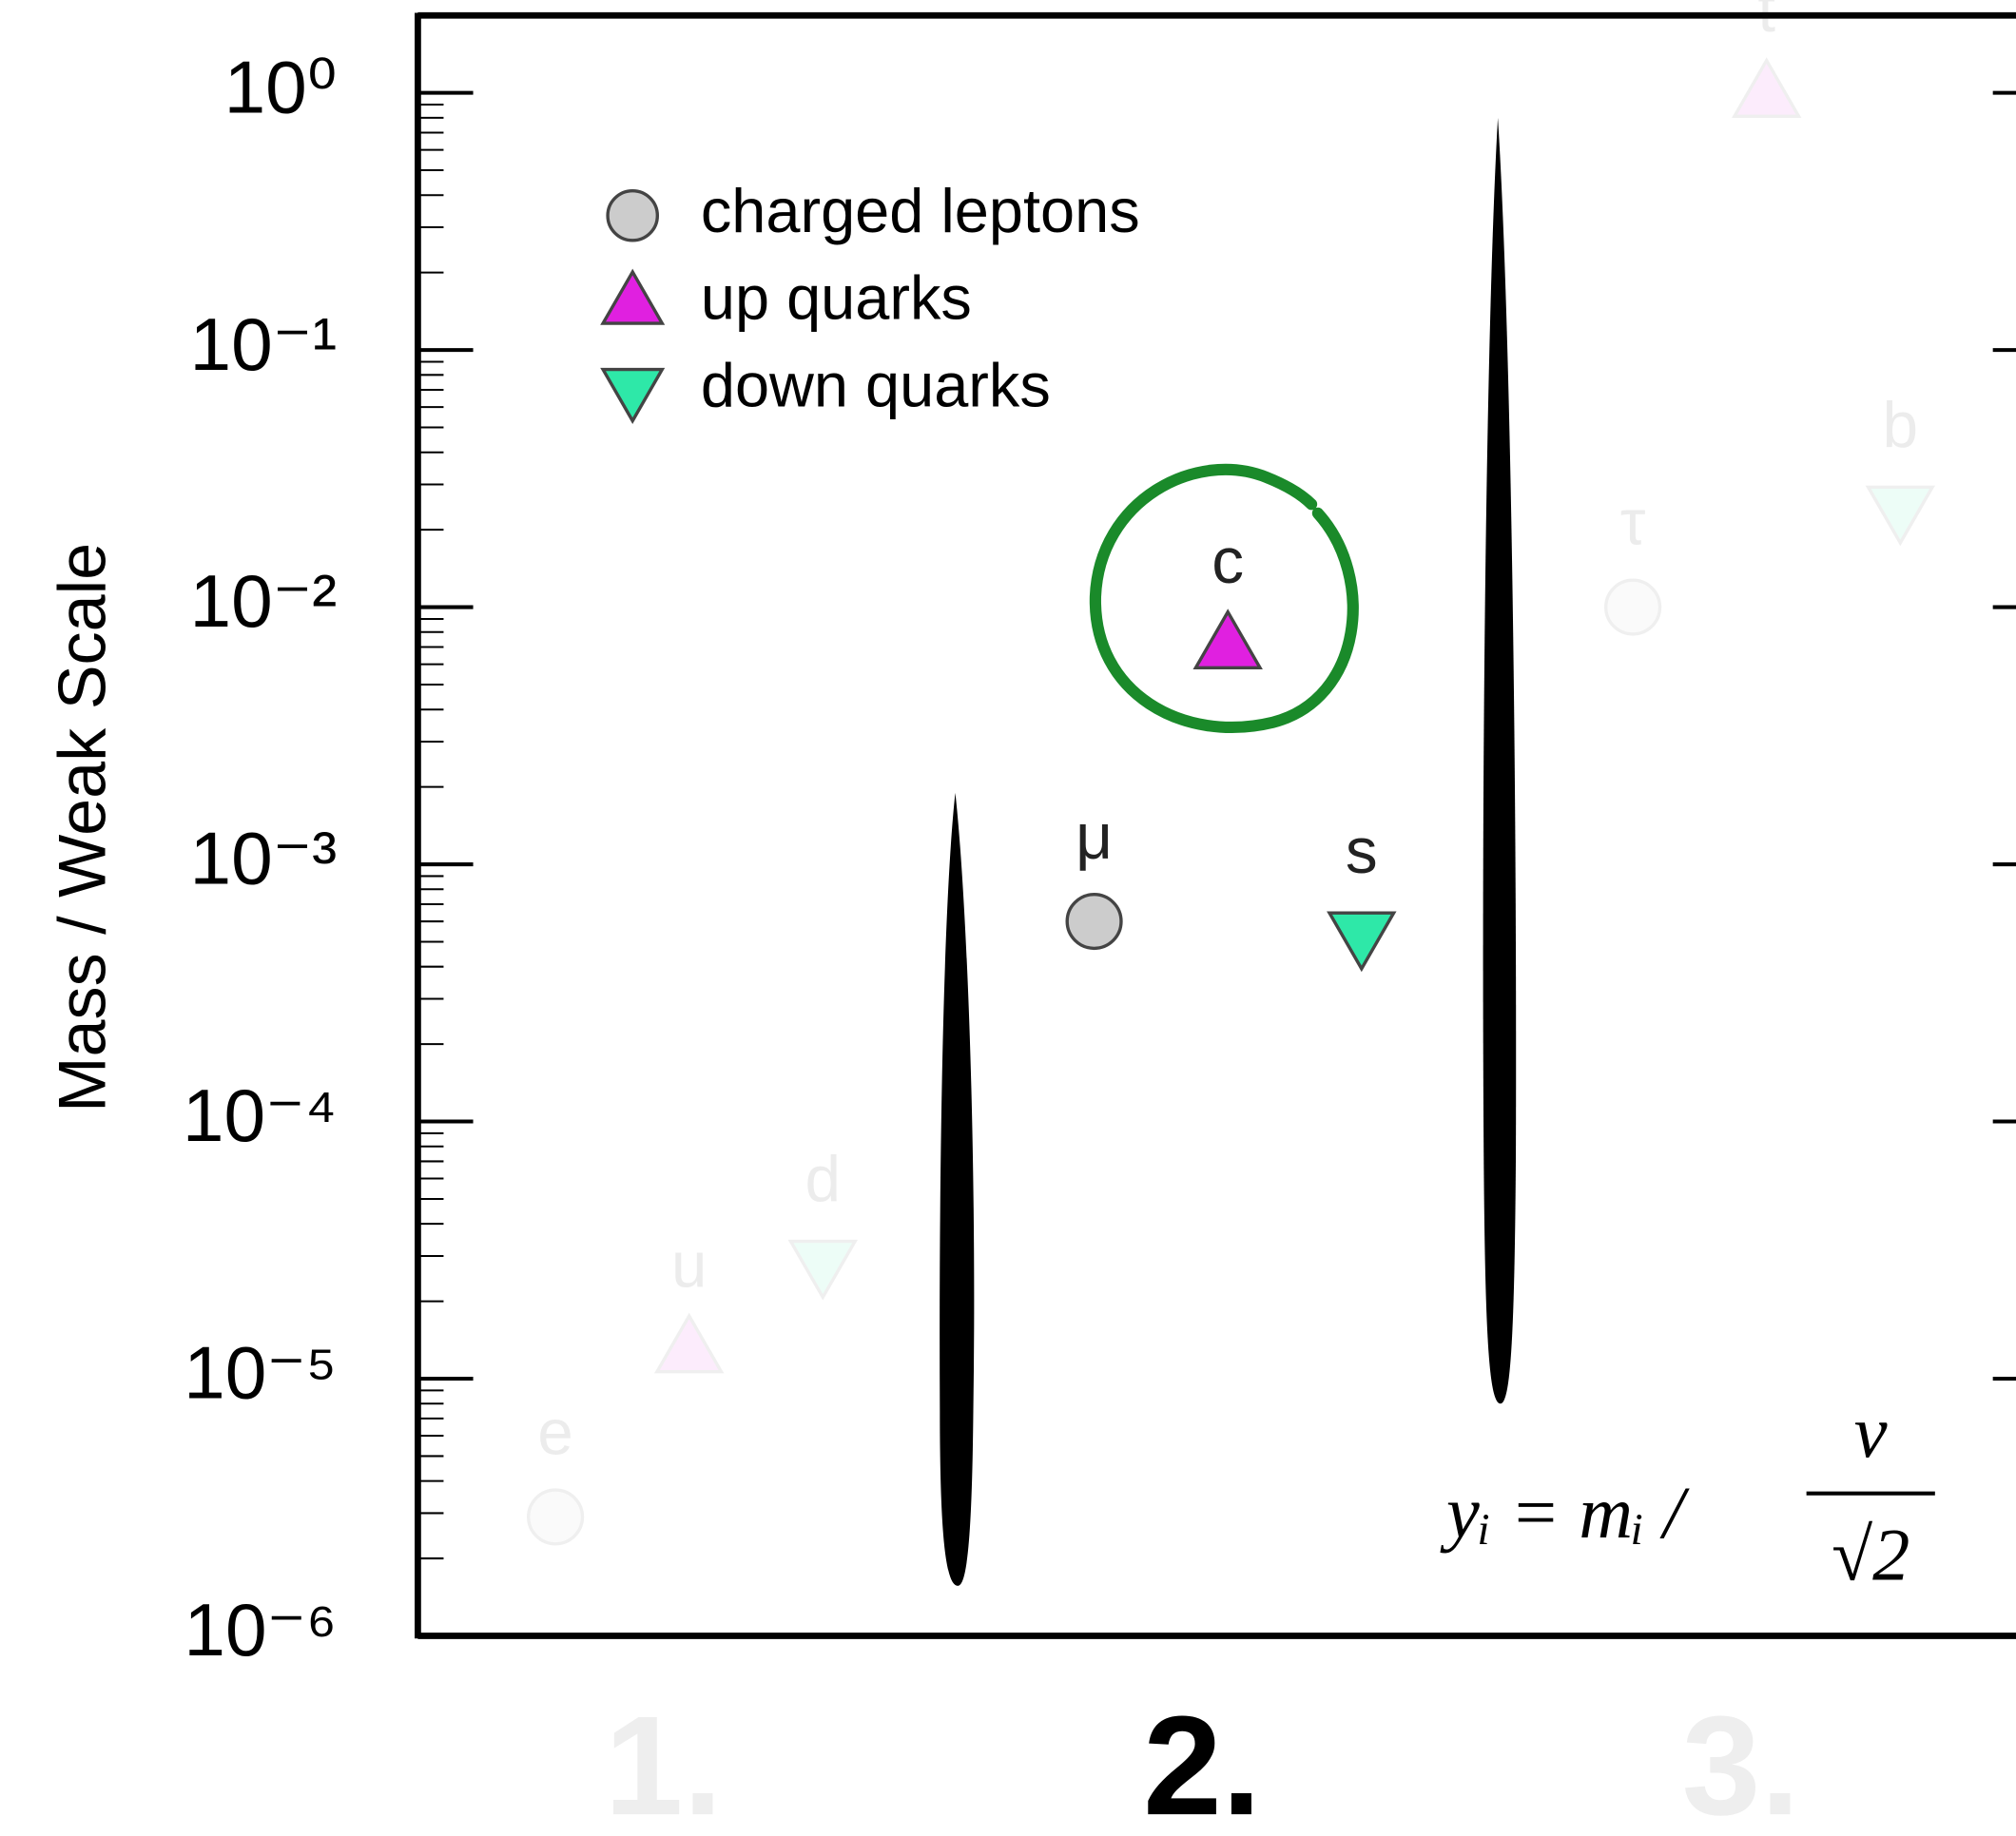 This screenshot has height=1836, width=2016. What do you see at coordinates (876, 384) in the screenshot?
I see `legend-label: down quarks` at bounding box center [876, 384].